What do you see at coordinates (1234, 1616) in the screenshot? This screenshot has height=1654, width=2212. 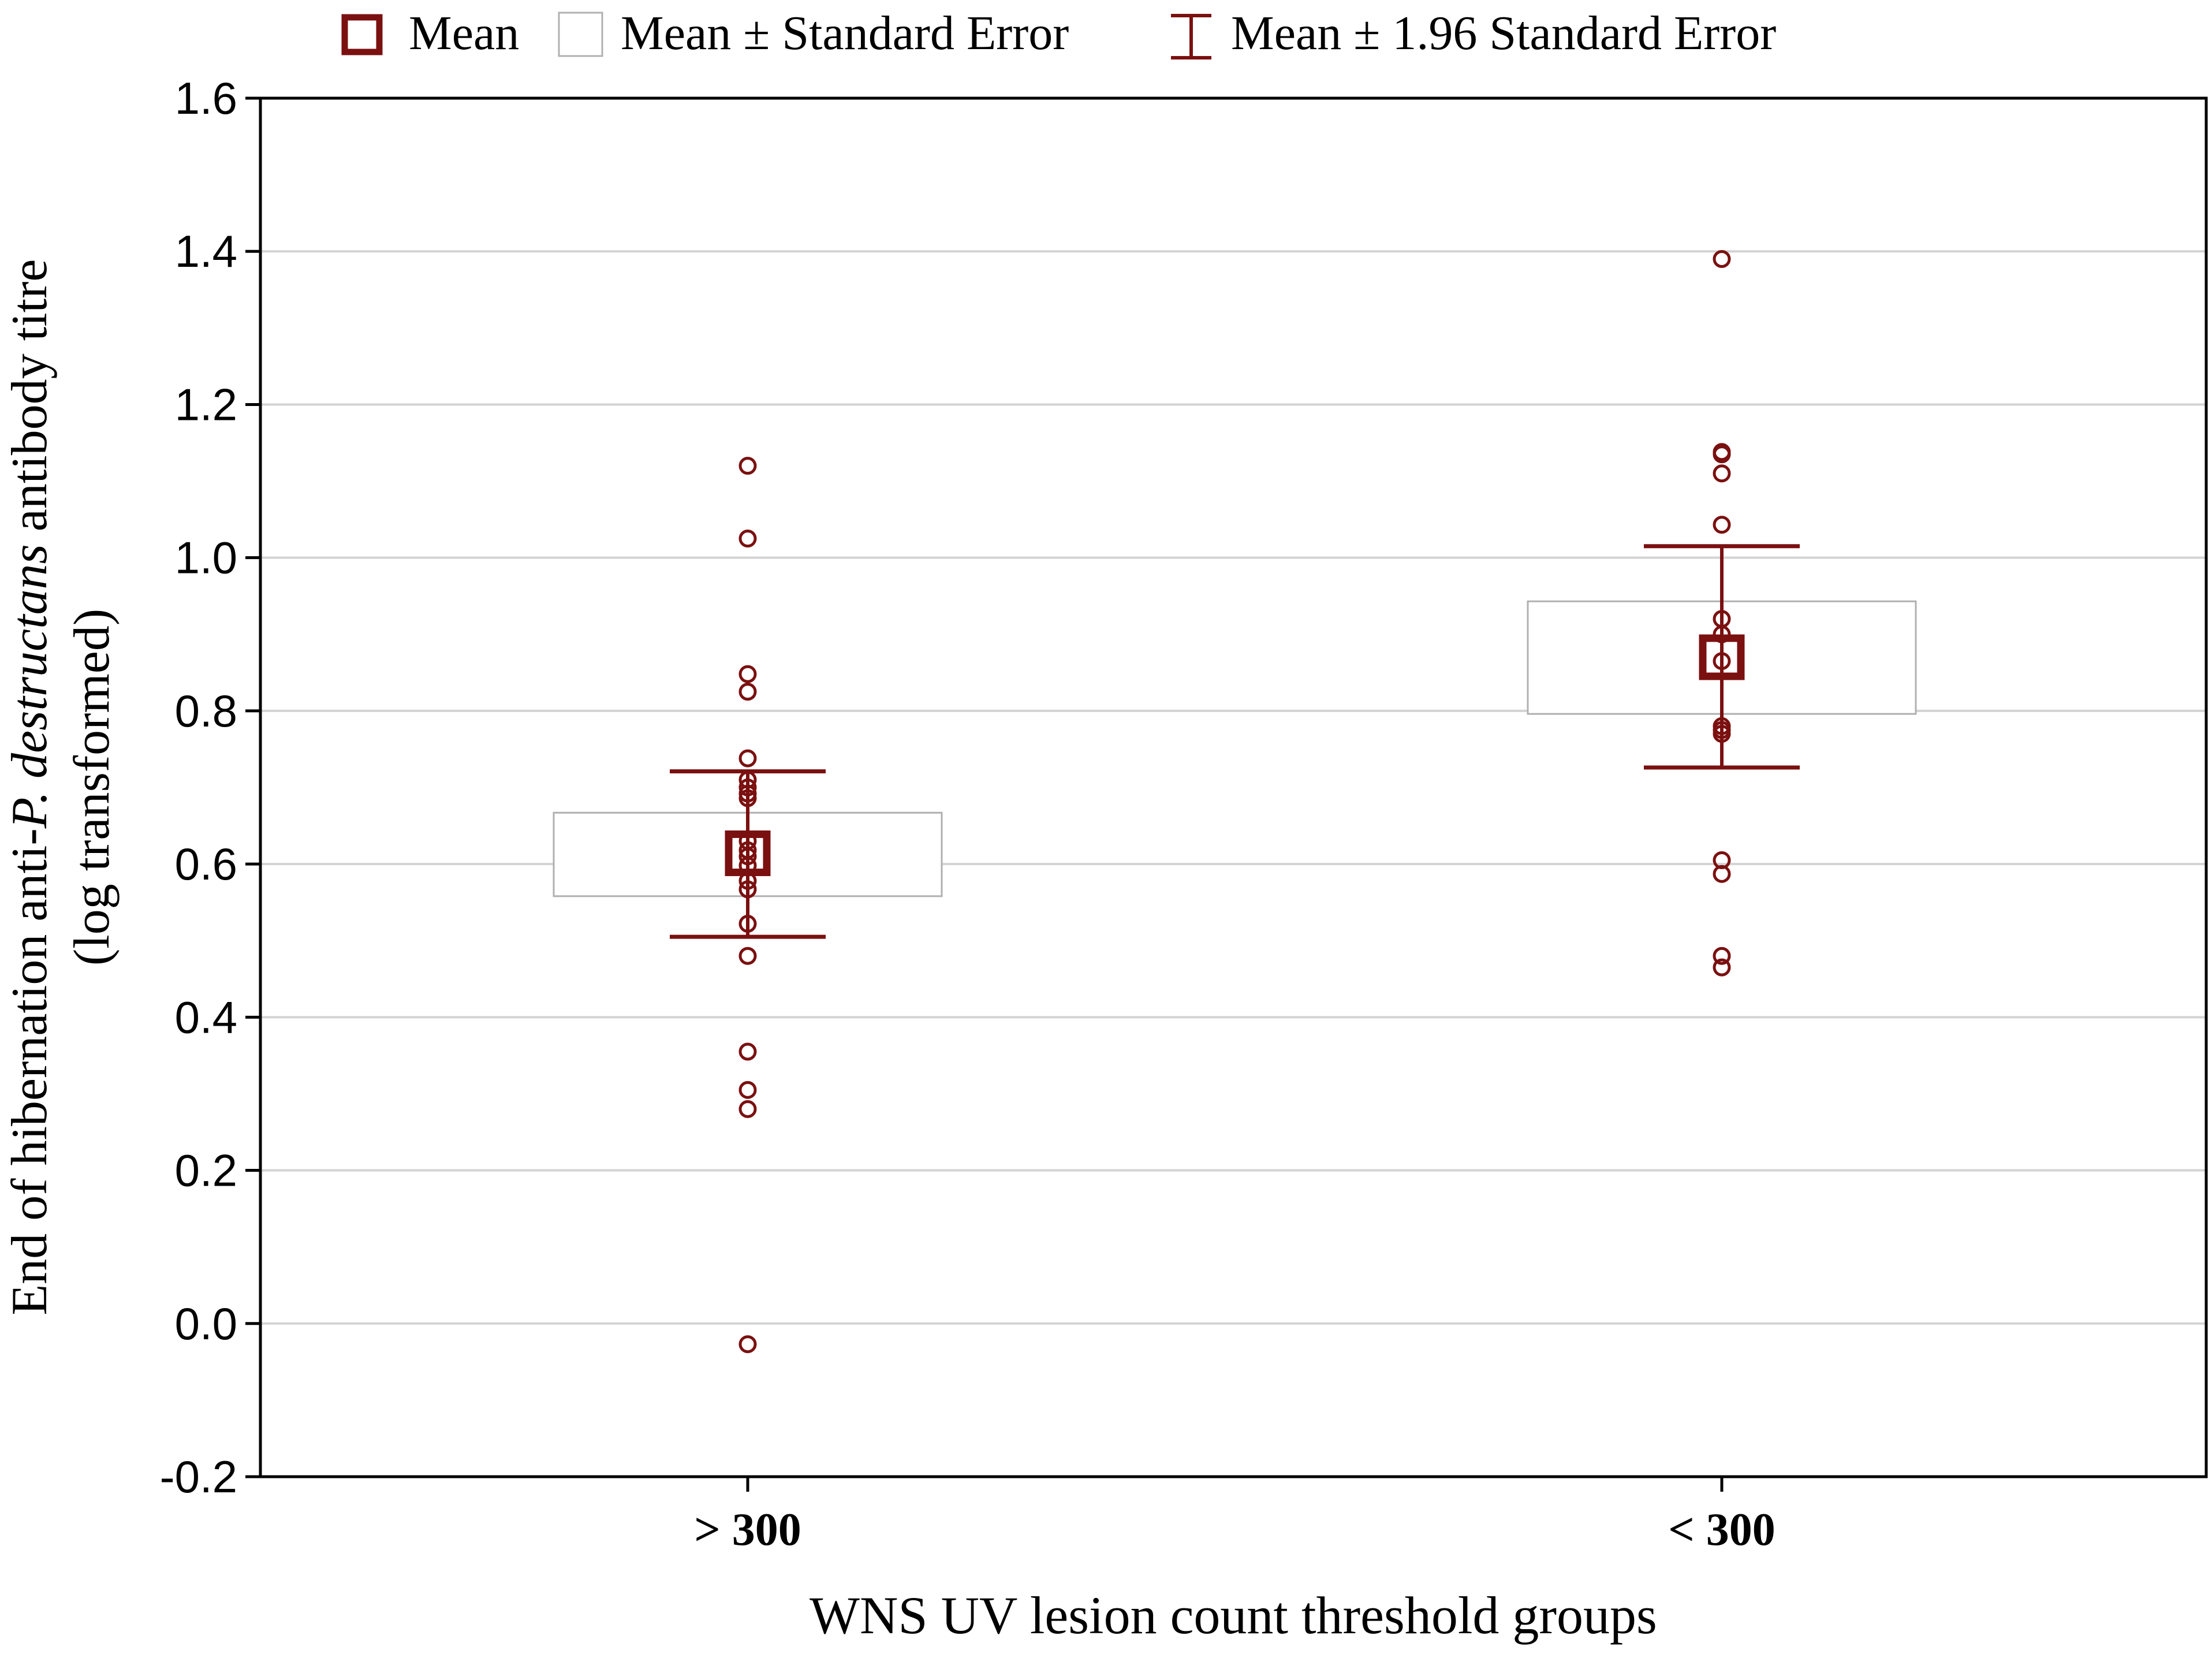 I see `x-axis-title: WNS UV lesion count threshold groups` at bounding box center [1234, 1616].